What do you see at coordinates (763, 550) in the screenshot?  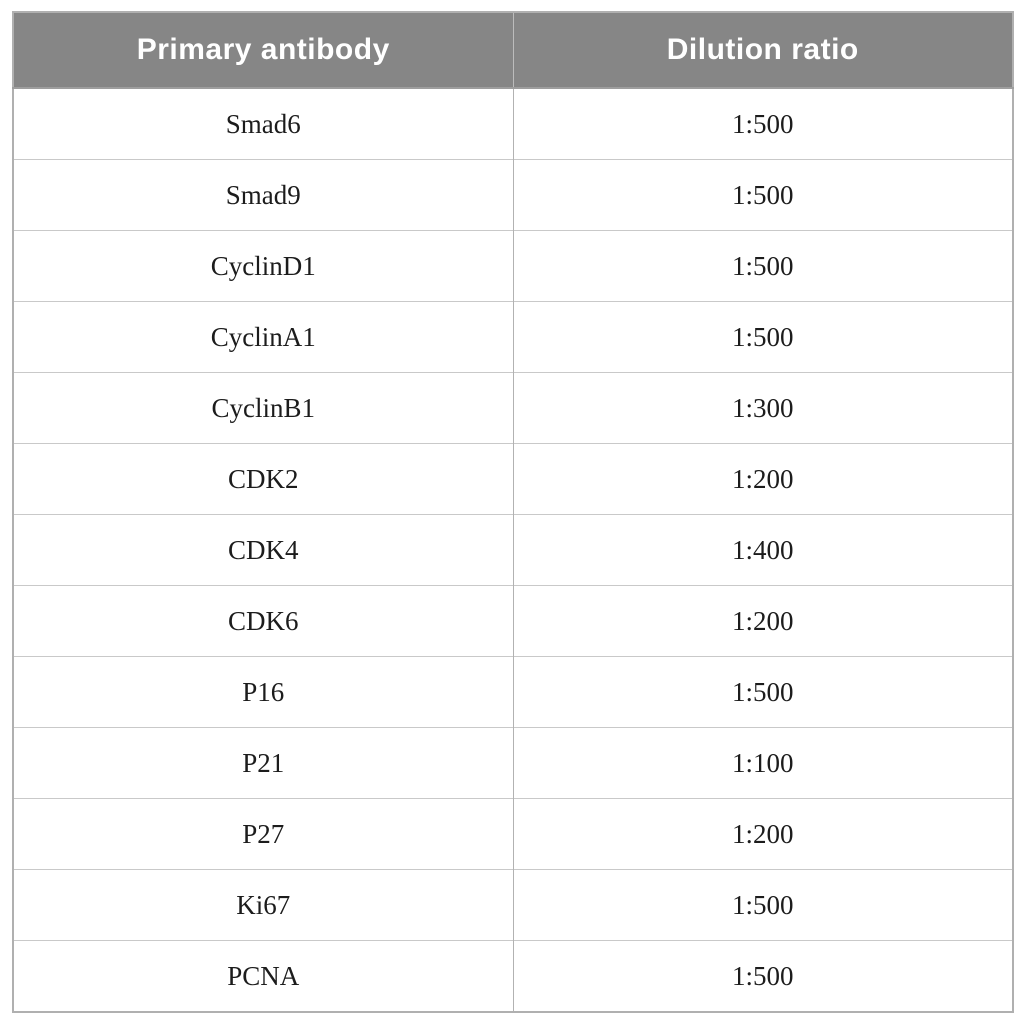 I see `dilution-cell: 1:400` at bounding box center [763, 550].